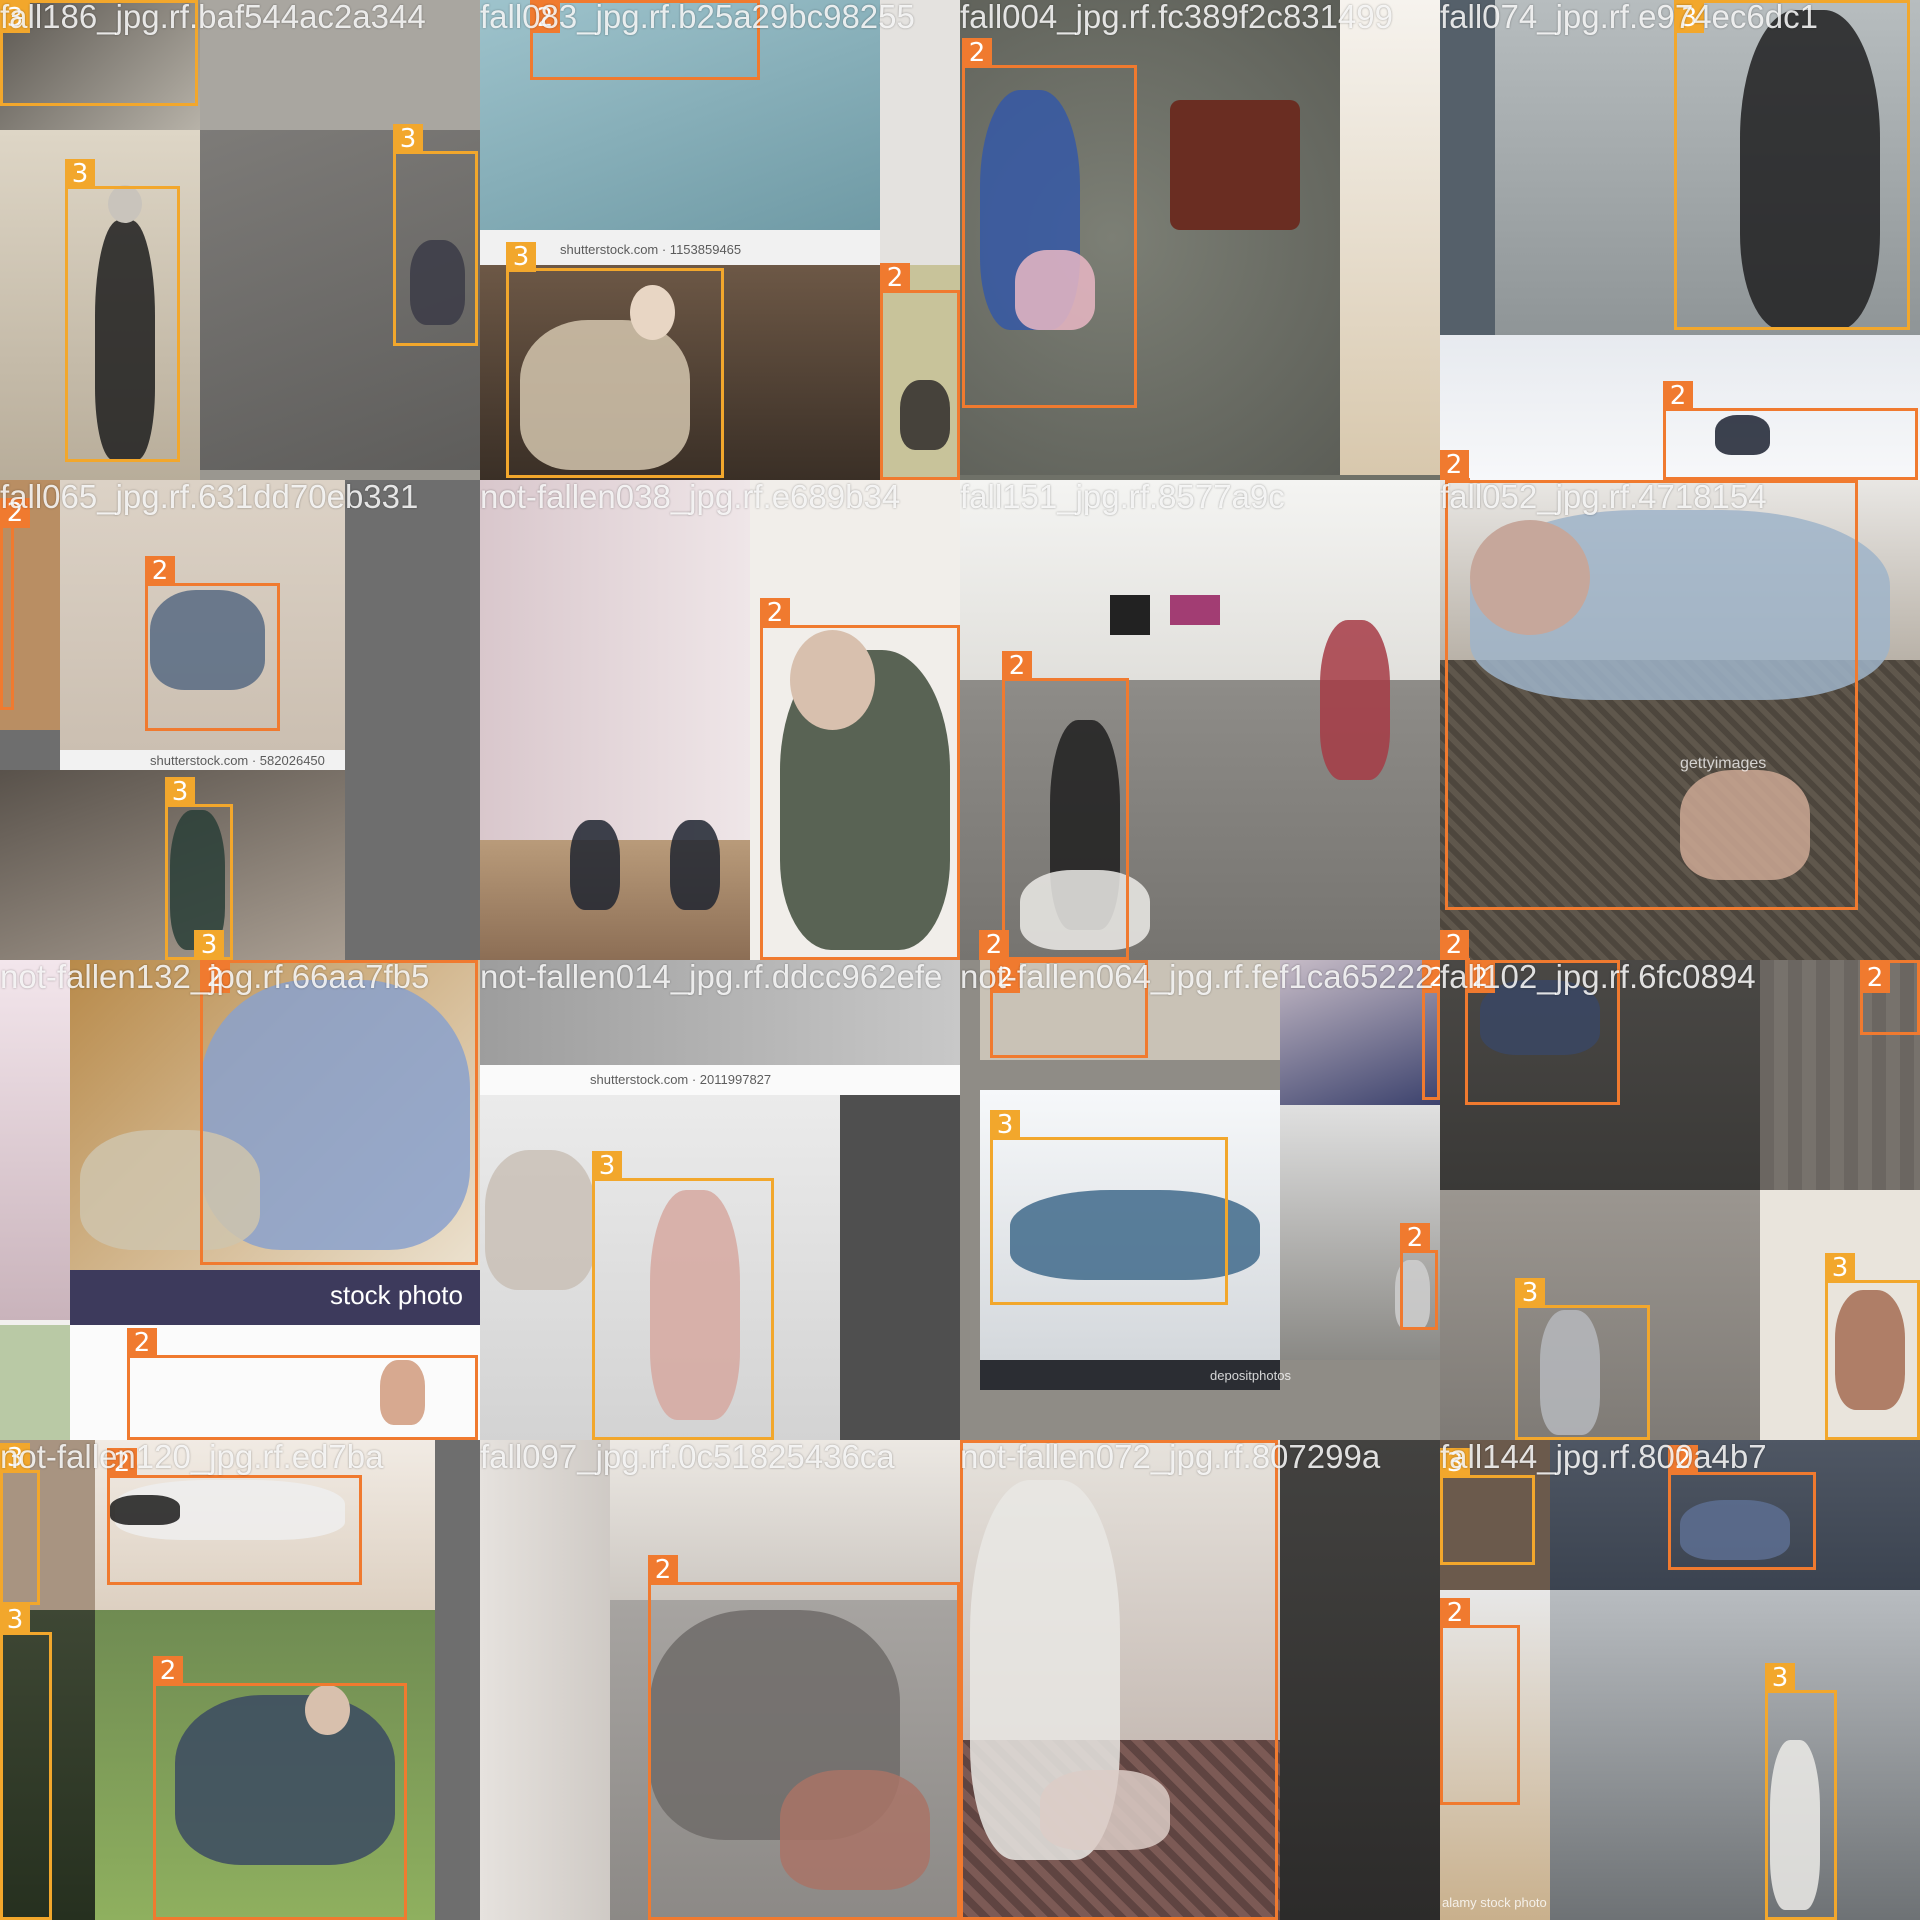  I want to click on tile-title: fall052_jpg.rf.4718154, so click(1603, 497).